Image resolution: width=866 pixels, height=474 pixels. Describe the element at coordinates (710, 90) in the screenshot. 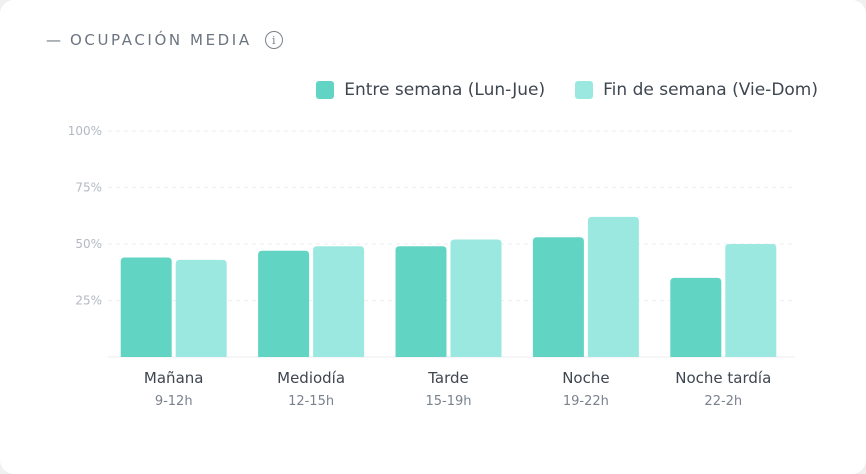

I see `legend-label-weekend: Fin de semana (Vie-Dom)` at that location.